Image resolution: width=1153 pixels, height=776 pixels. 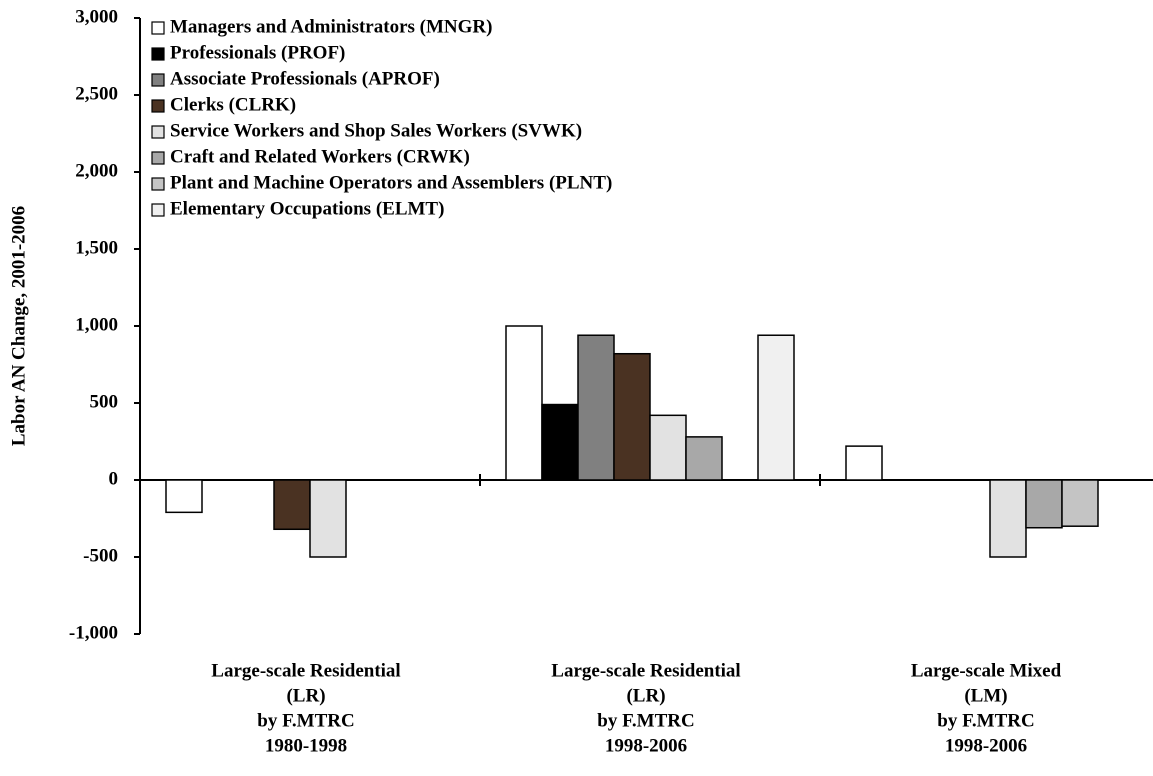 I want to click on legend-label: Managers and Administrators (MNGR), so click(x=331, y=26).